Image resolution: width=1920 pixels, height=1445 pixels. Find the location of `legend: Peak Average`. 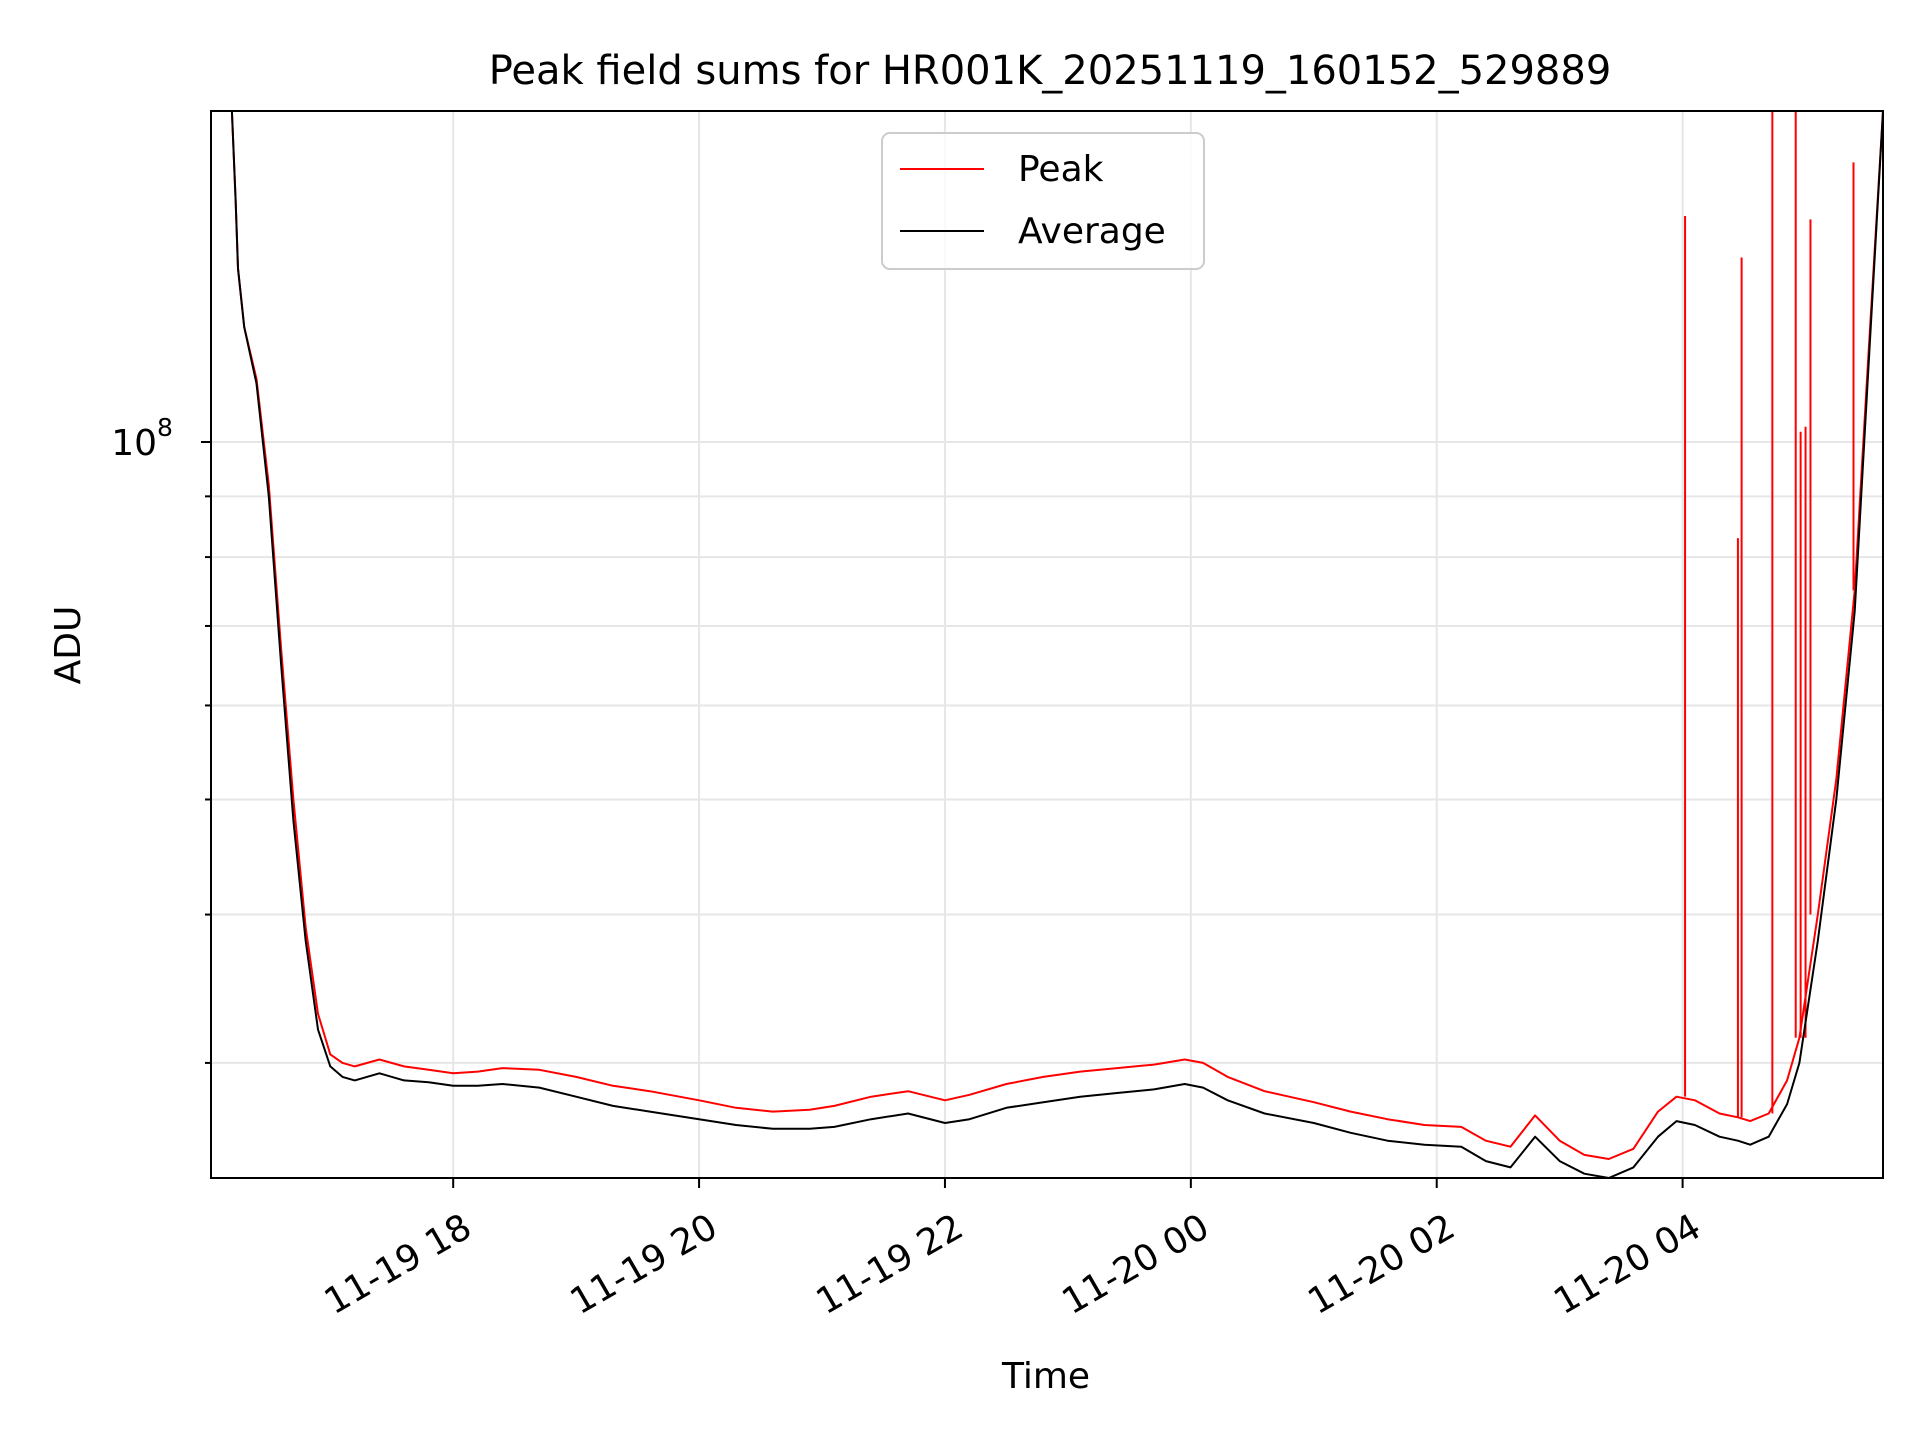

legend: Peak Average is located at coordinates (1043, 201).